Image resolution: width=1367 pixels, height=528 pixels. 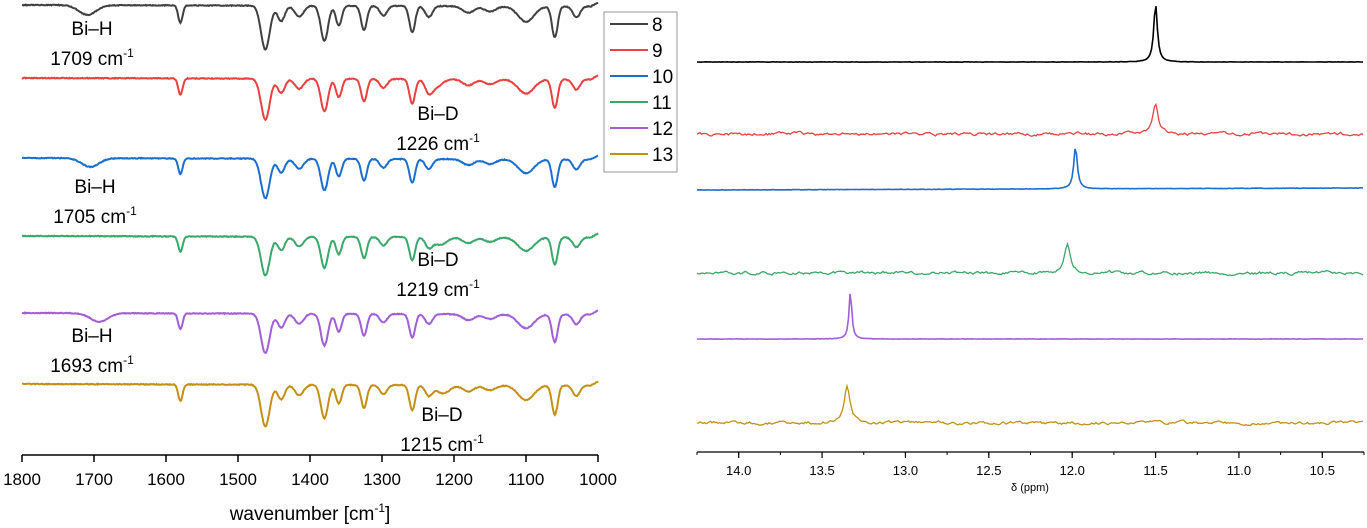 I want to click on nmr-x-tick-label: 13.5, so click(x=821, y=470).